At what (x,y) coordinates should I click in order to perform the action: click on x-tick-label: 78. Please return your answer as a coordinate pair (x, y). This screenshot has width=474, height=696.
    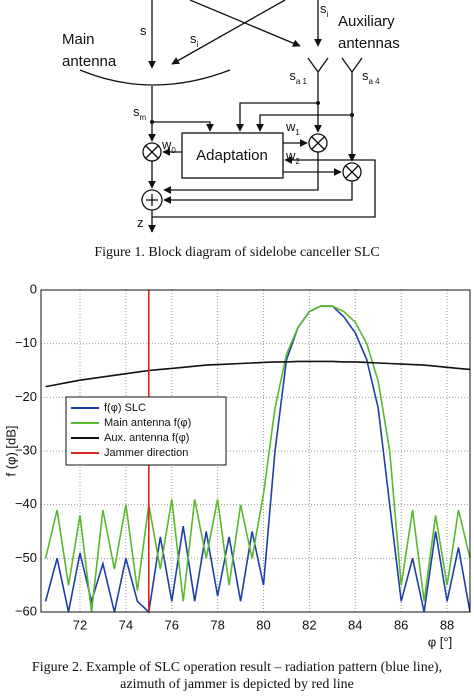
    Looking at the image, I should click on (217, 624).